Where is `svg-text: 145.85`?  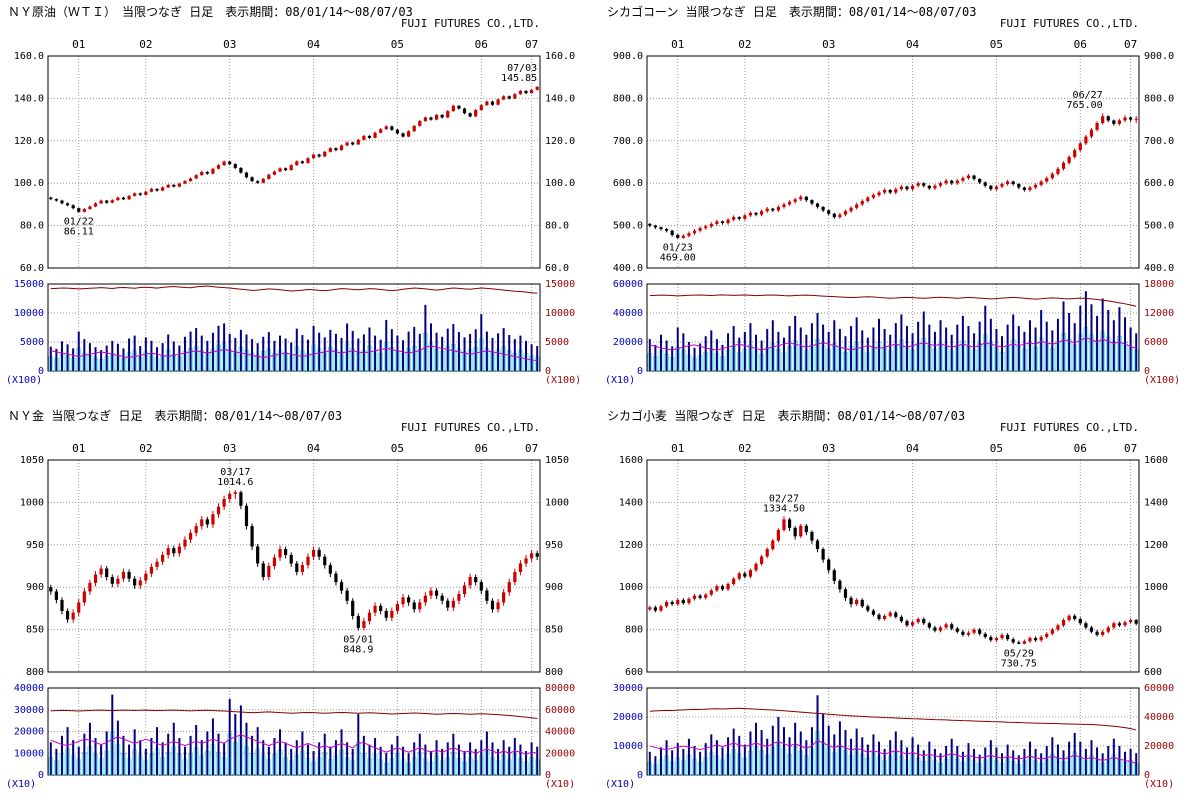 svg-text: 145.85 is located at coordinates (519, 78).